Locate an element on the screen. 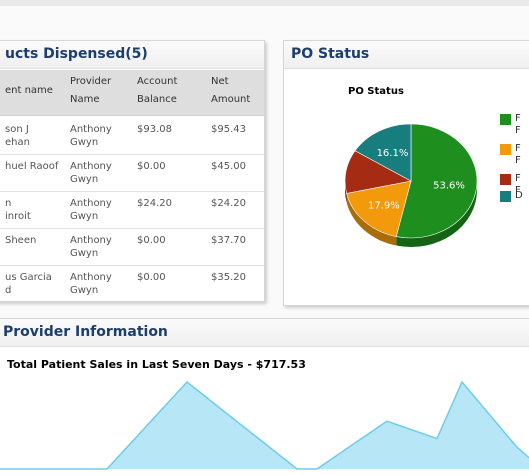 The width and height of the screenshot is (529, 475). net-amount-cell: $45.00 is located at coordinates (228, 166).